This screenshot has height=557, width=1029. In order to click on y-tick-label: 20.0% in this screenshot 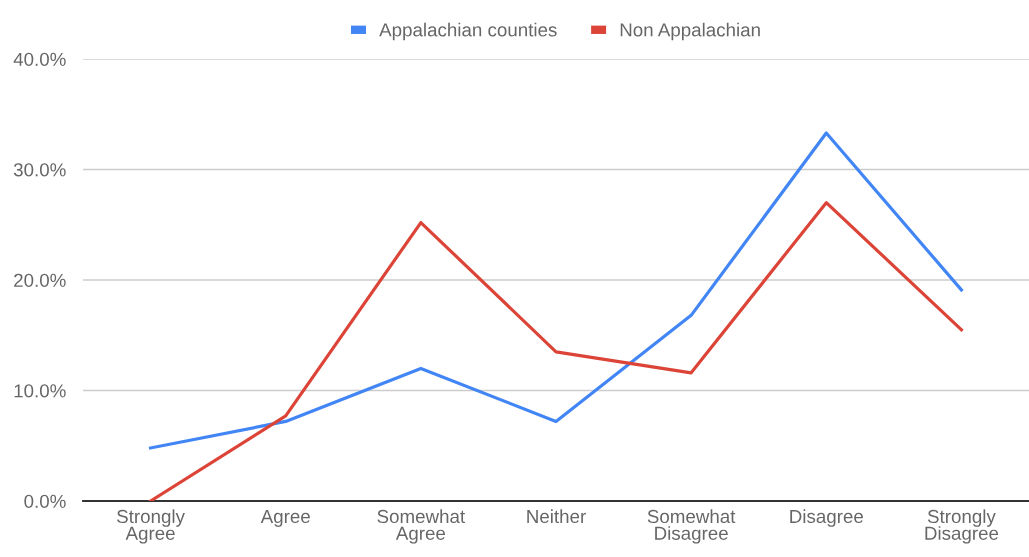, I will do `click(40, 280)`.